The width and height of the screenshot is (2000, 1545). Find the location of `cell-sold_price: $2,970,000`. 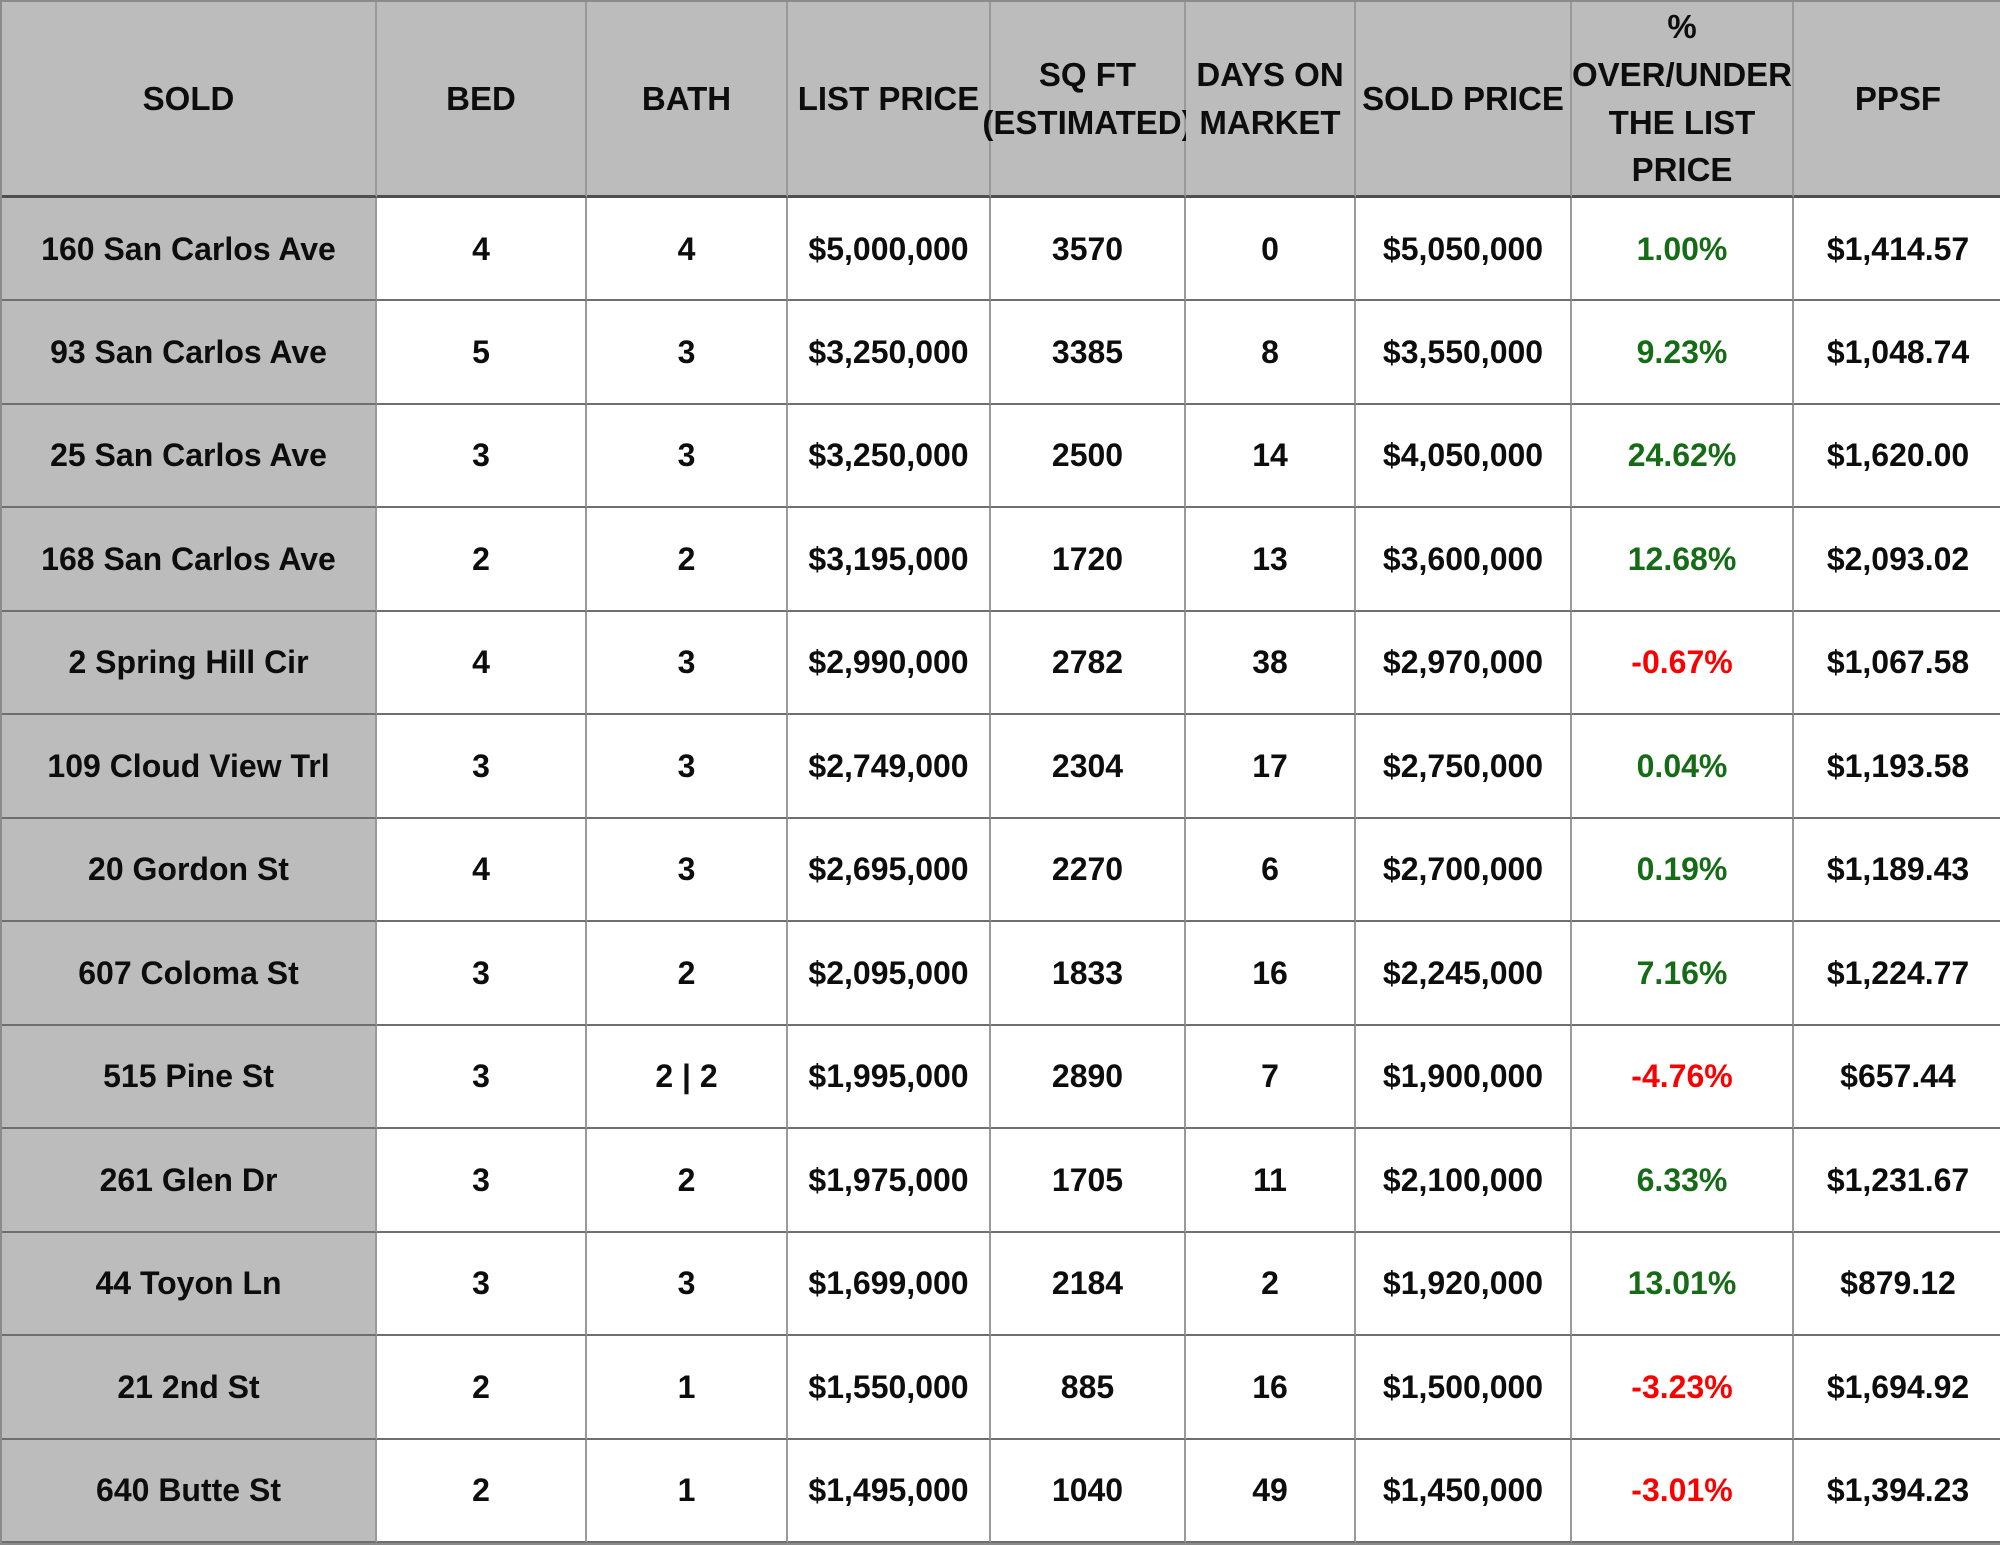

cell-sold_price: $2,970,000 is located at coordinates (1464, 663).